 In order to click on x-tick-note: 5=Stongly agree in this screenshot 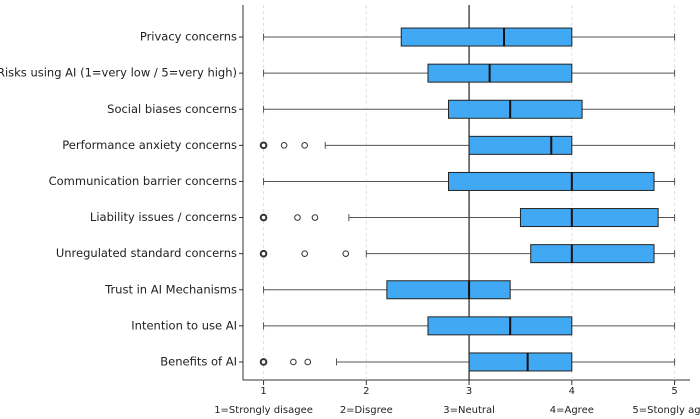, I will do `click(666, 410)`.